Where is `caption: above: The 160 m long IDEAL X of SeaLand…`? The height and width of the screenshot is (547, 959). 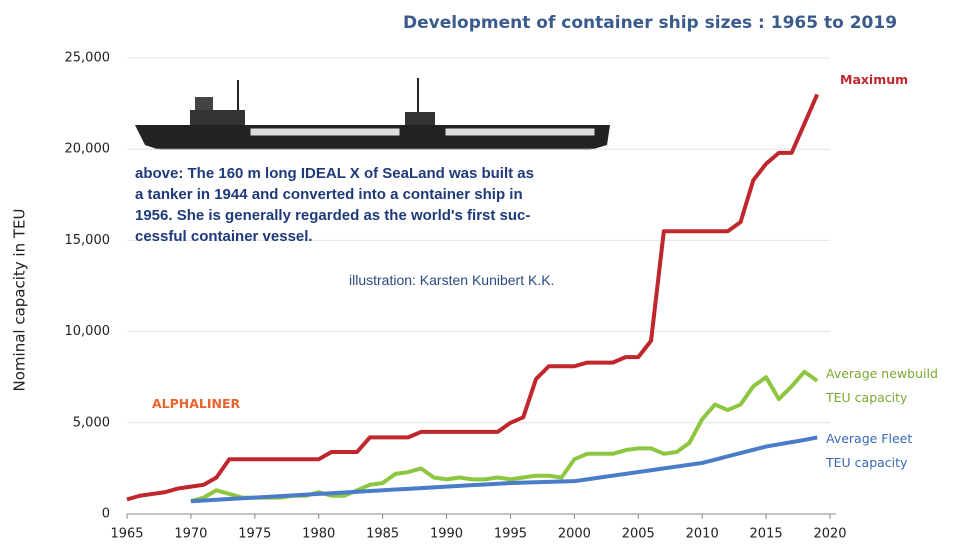 caption: above: The 160 m long IDEAL X of SeaLand… is located at coordinates (334, 205).